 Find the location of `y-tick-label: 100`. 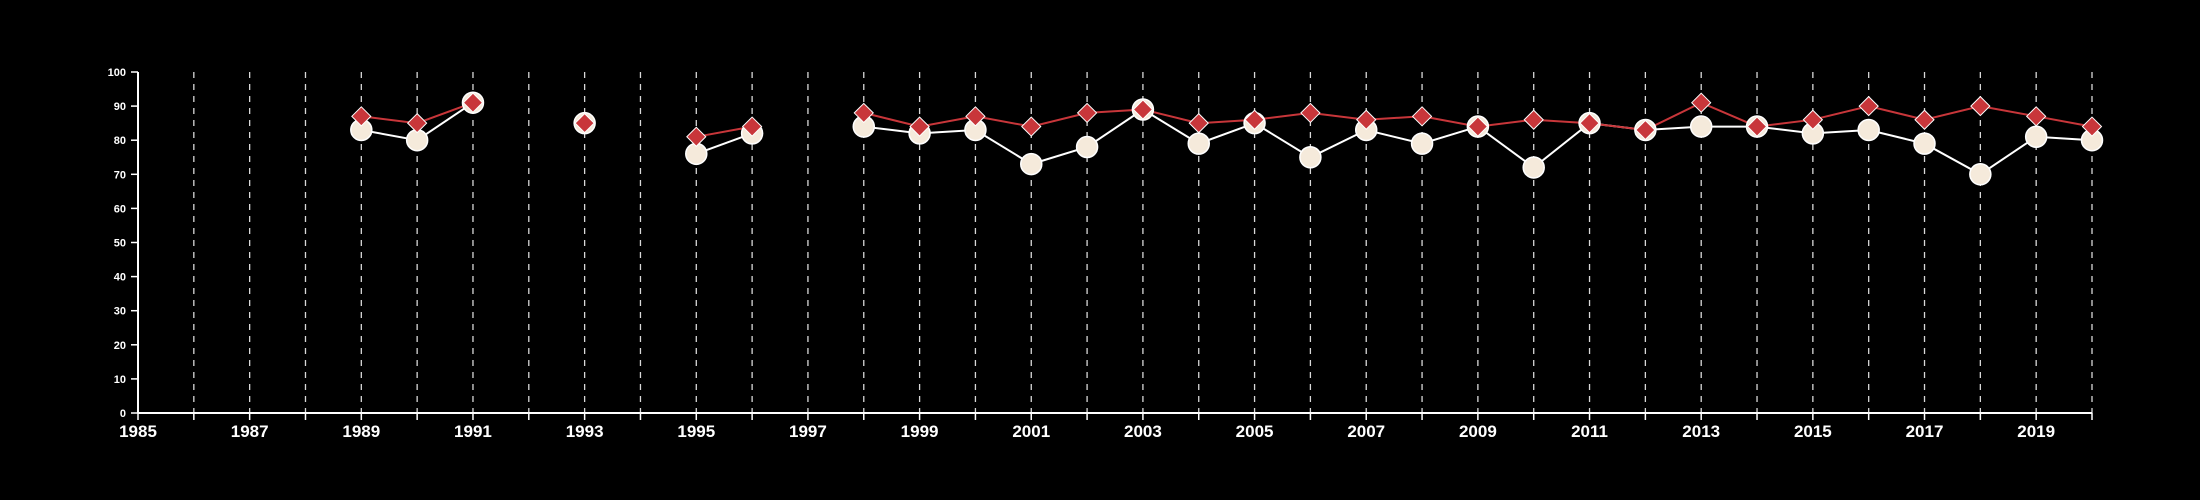

y-tick-label: 100 is located at coordinates (117, 73).